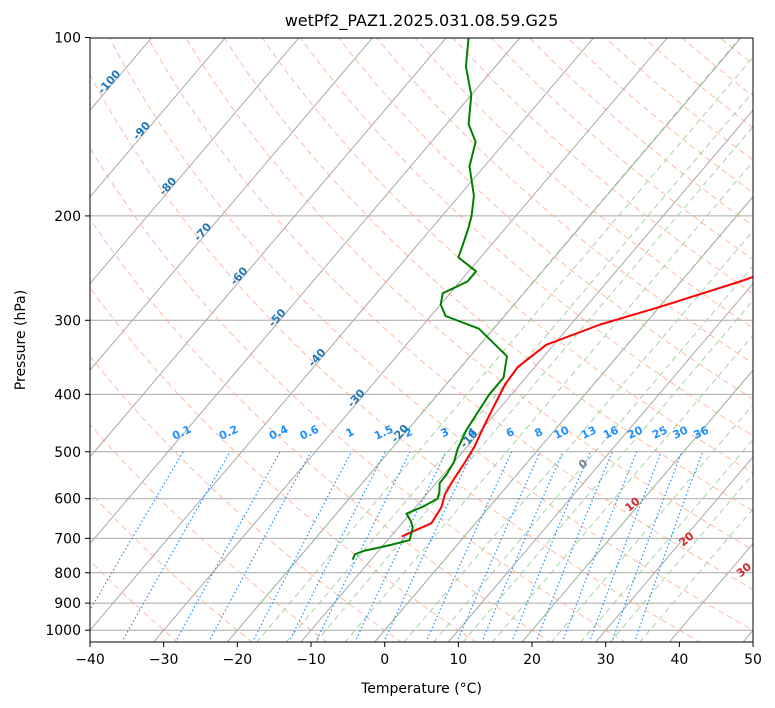 This screenshot has height=708, width=775. What do you see at coordinates (384, 660) in the screenshot?
I see `x-tick-label: 0` at bounding box center [384, 660].